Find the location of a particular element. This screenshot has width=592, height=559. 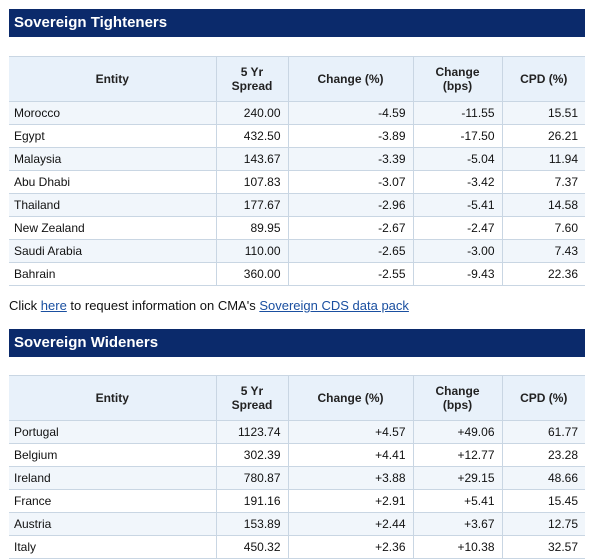

table-row: Malaysia 143.67 -3.39 -5.04 11.94 is located at coordinates (297, 159).